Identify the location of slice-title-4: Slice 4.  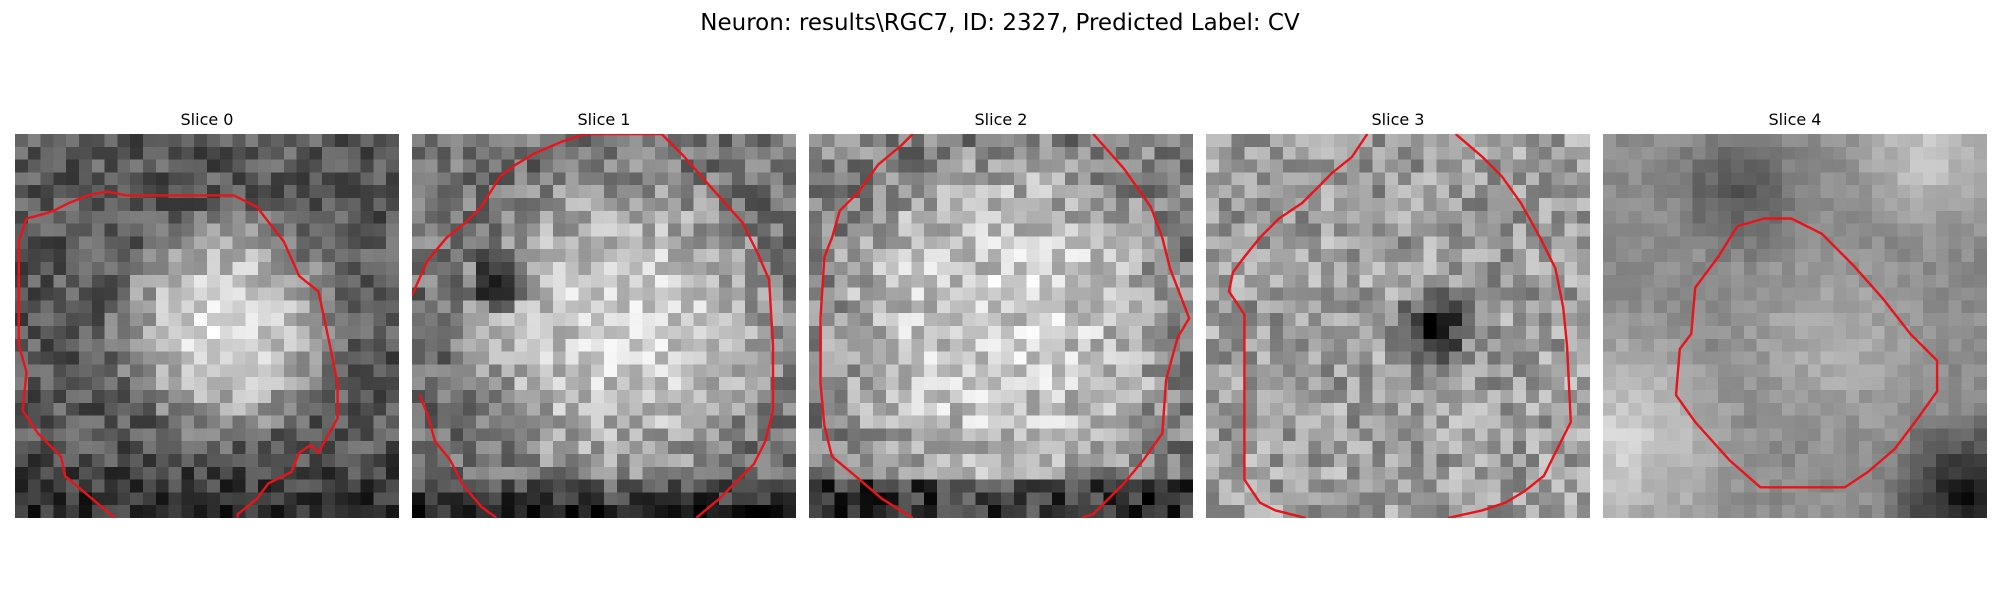
(1795, 119).